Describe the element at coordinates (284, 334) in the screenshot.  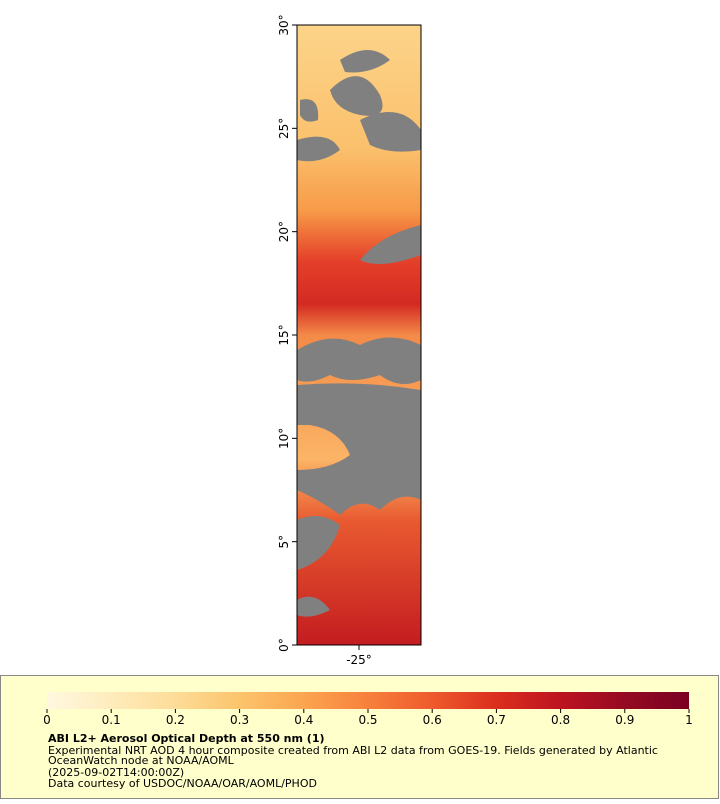
I see `y-tick-label: 15°` at that location.